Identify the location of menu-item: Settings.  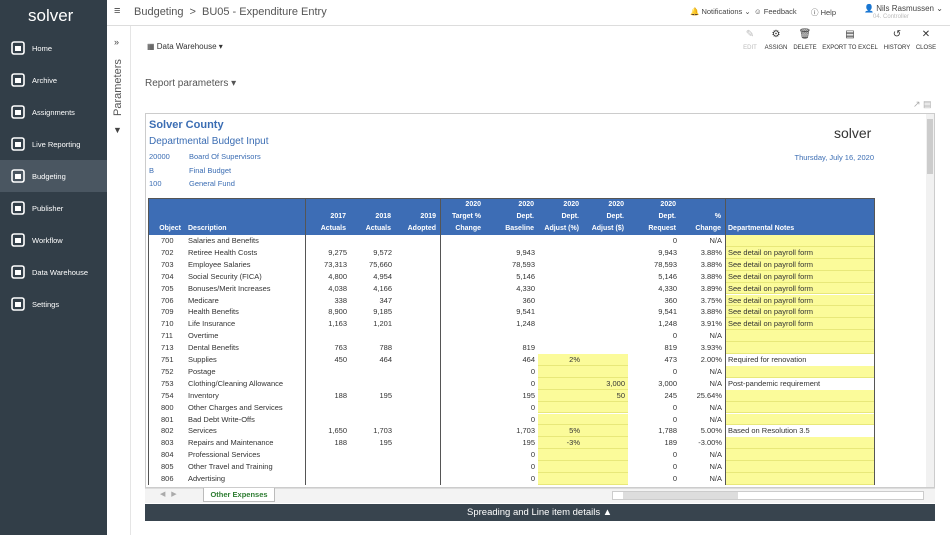
(53, 304).